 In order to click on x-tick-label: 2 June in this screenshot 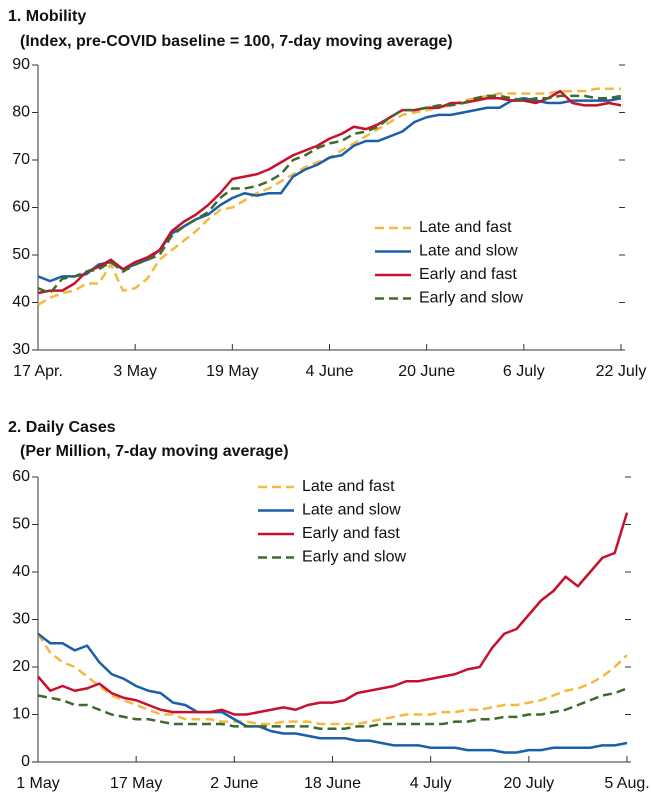, I will do `click(234, 783)`.